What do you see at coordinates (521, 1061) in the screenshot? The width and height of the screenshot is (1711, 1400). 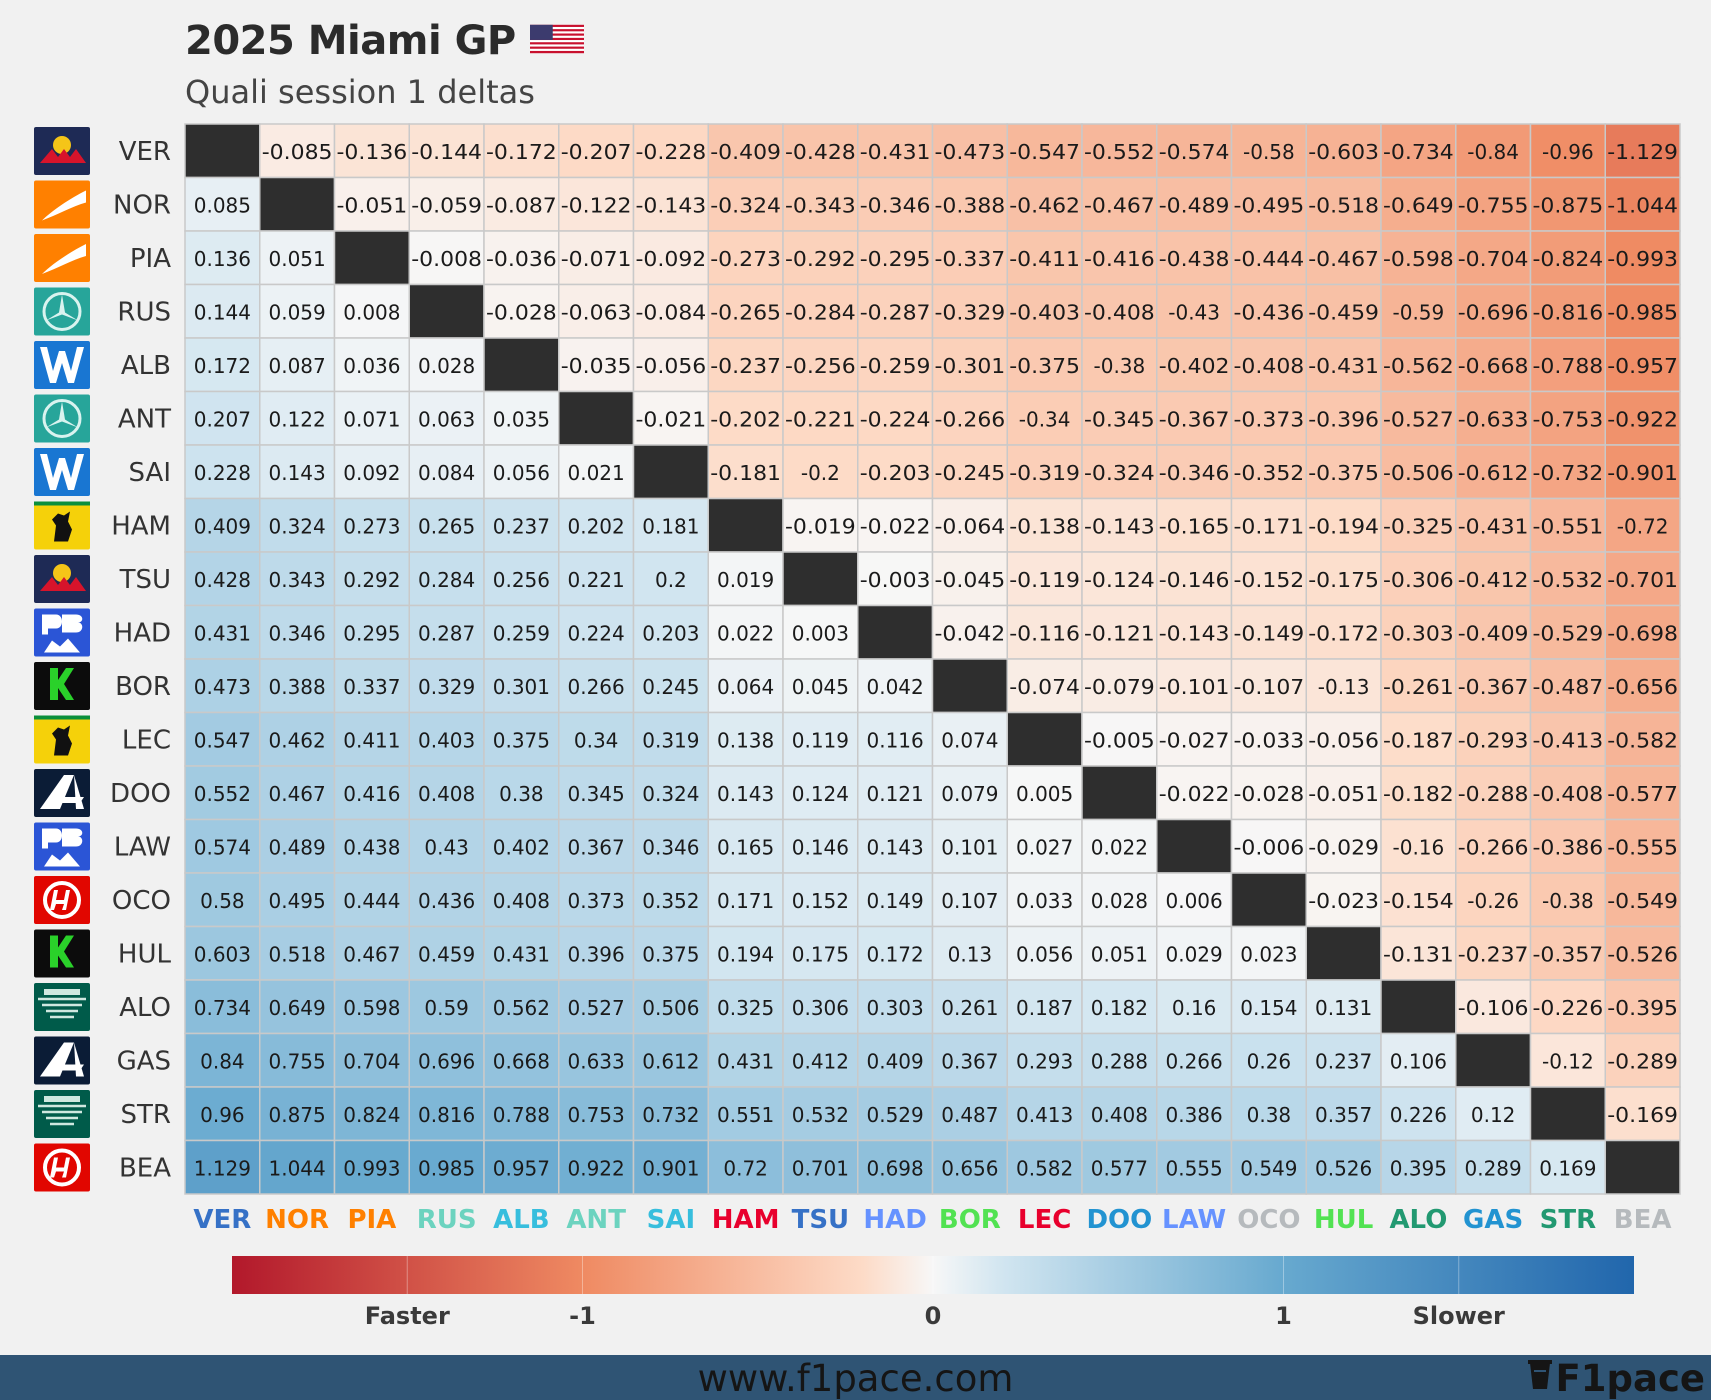 I see `cell-value: 0.668` at bounding box center [521, 1061].